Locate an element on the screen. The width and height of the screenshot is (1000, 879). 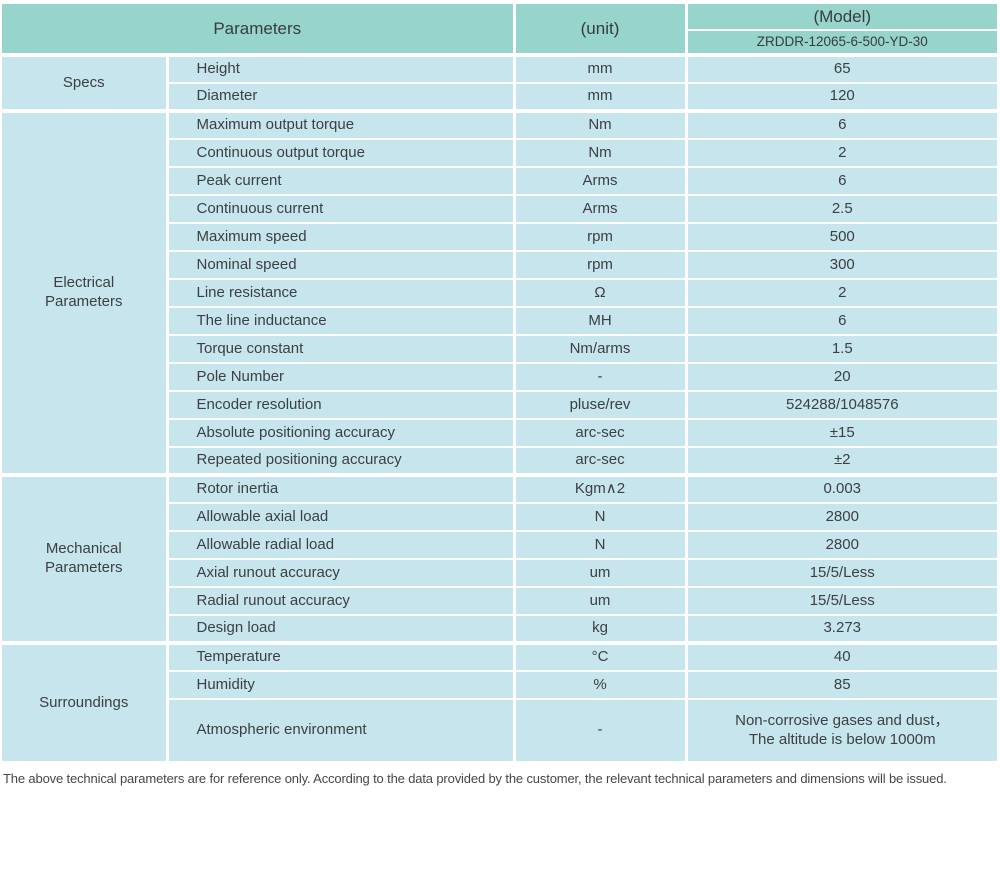
table-row: The line inductance MH 6 is located at coordinates (500, 321).